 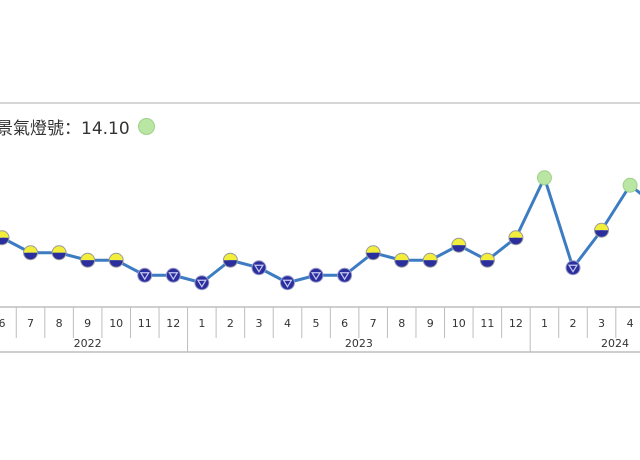 What do you see at coordinates (516, 323) in the screenshot?
I see `month-tick-label: 12` at bounding box center [516, 323].